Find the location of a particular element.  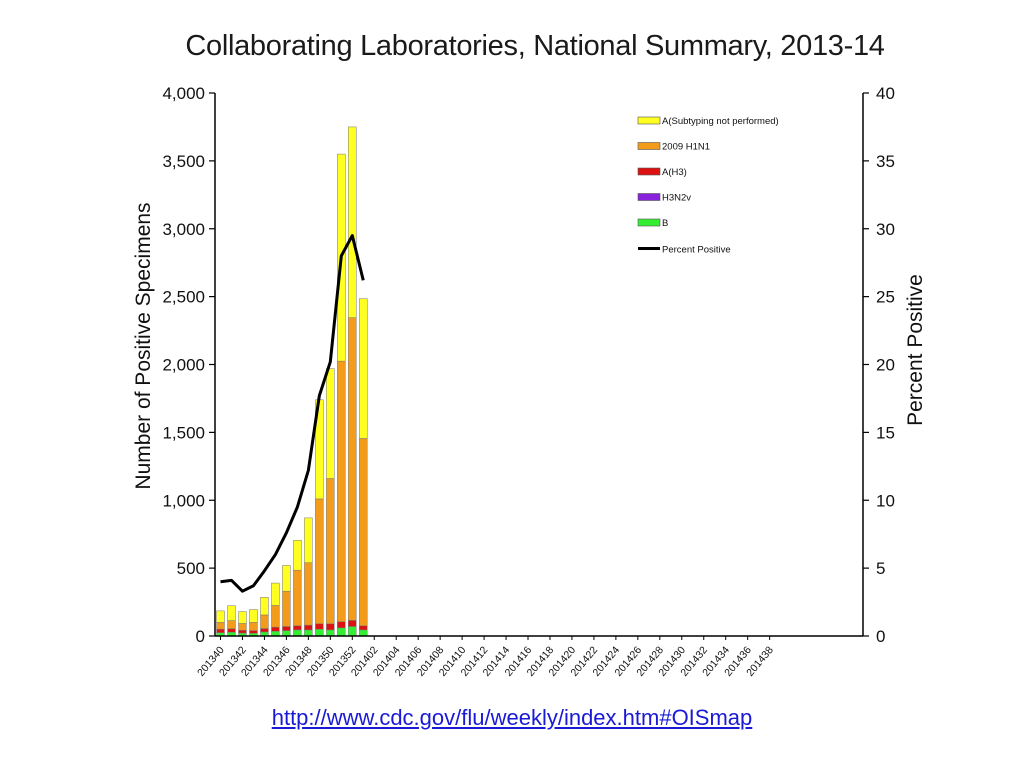

y-left-tick-label: 500 is located at coordinates (191, 568).